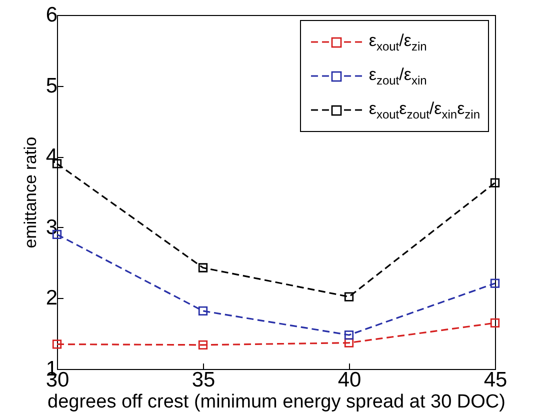 The height and width of the screenshot is (416, 541). What do you see at coordinates (30, 192) in the screenshot?
I see `y-axis-title: emittance ratio` at bounding box center [30, 192].